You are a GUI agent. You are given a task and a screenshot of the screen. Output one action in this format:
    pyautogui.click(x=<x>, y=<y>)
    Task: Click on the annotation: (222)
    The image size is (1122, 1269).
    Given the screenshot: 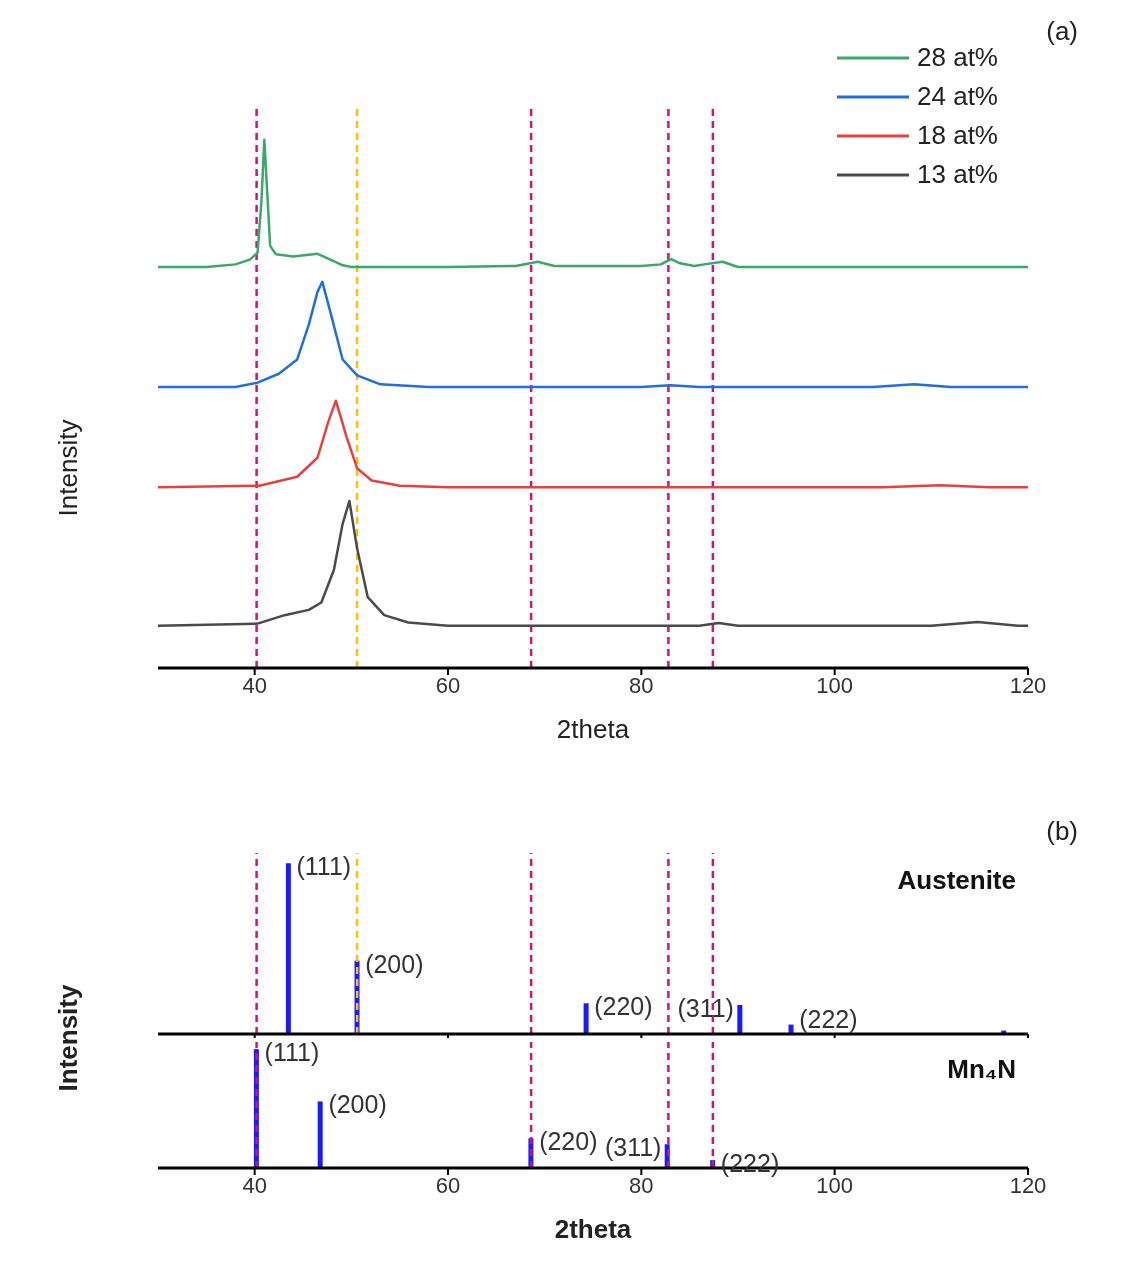 What is the action you would take?
    pyautogui.click(x=828, y=1019)
    